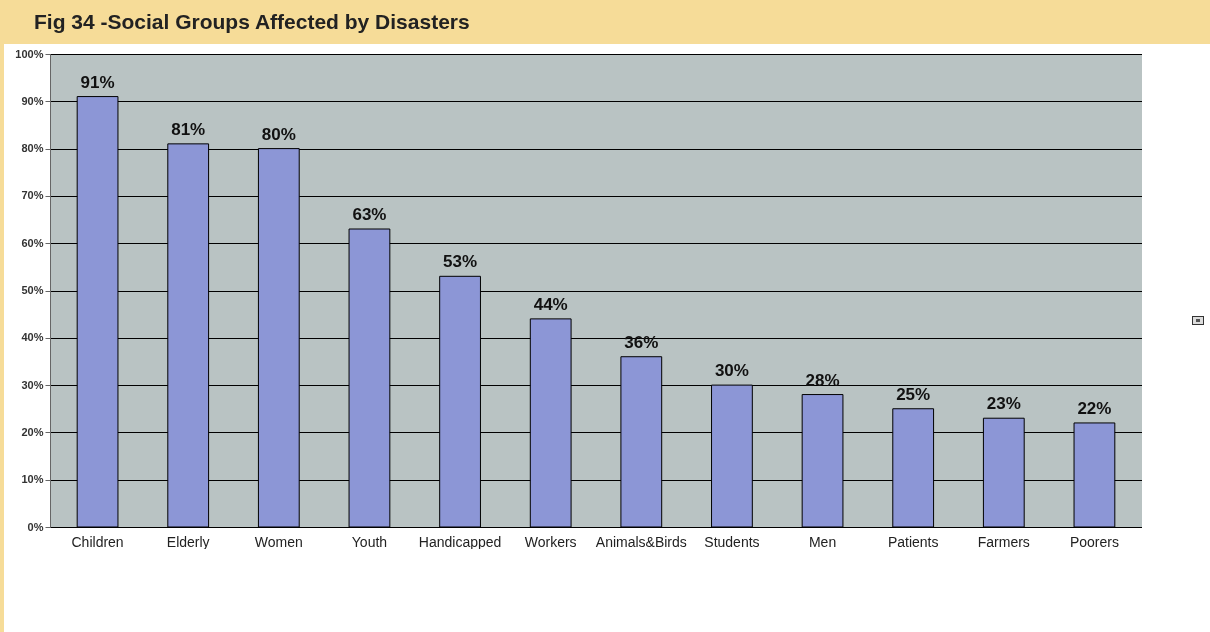  Describe the element at coordinates (97, 541) in the screenshot. I see `x-tick-label: Children` at that location.